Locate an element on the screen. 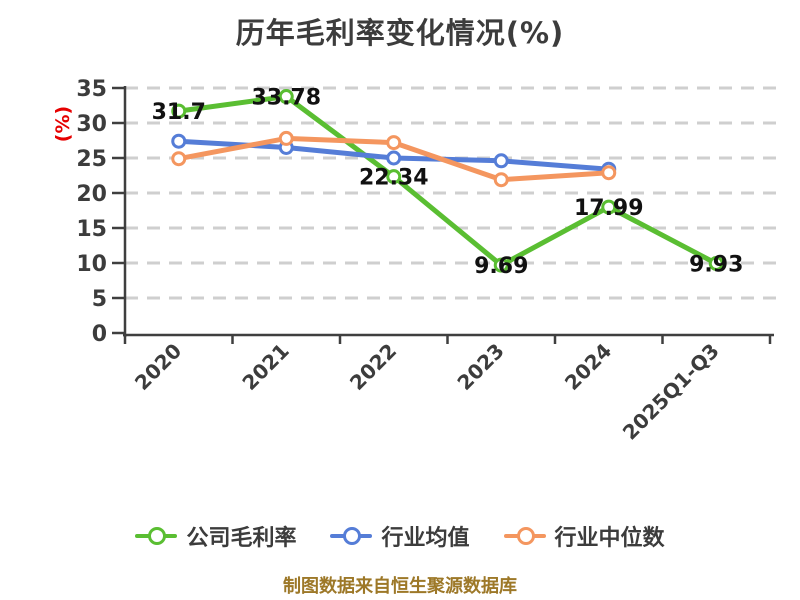  legend-item-1: 行业均值 is located at coordinates (400, 536).